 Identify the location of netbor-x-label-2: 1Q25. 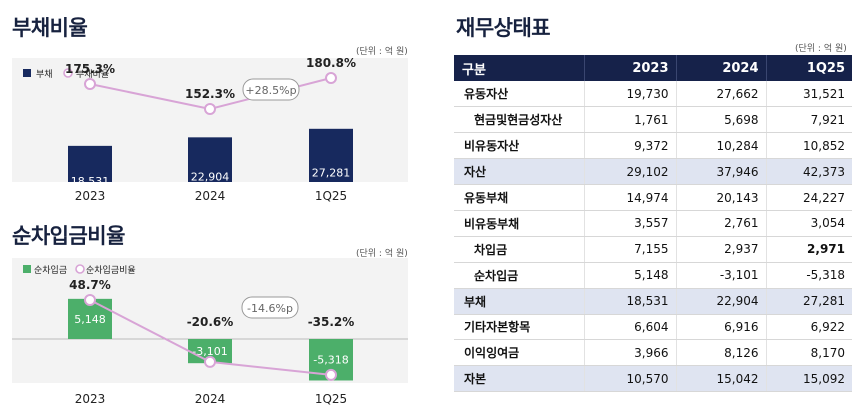
(331, 399).